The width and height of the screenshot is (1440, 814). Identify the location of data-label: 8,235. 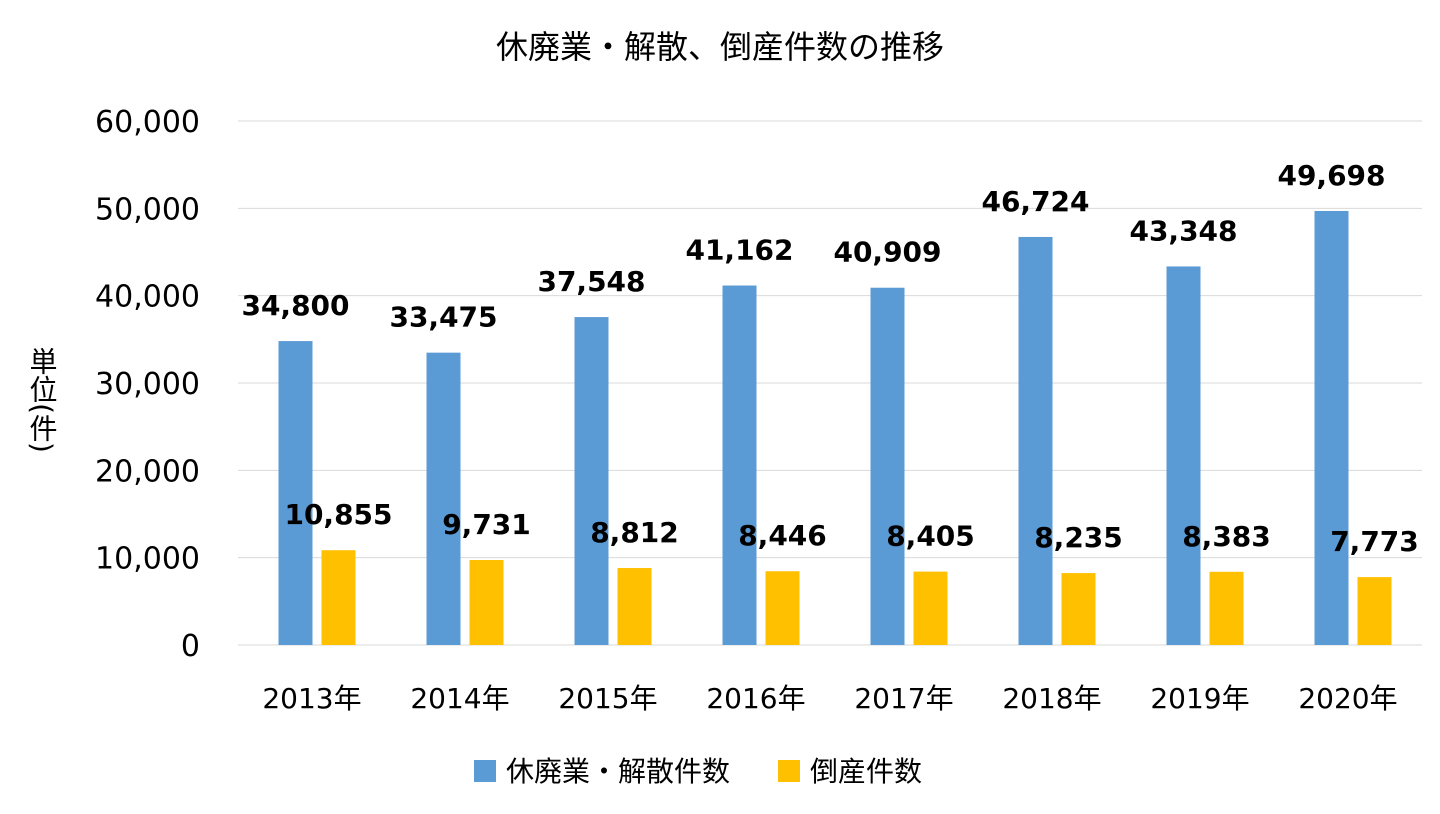
(1078, 537).